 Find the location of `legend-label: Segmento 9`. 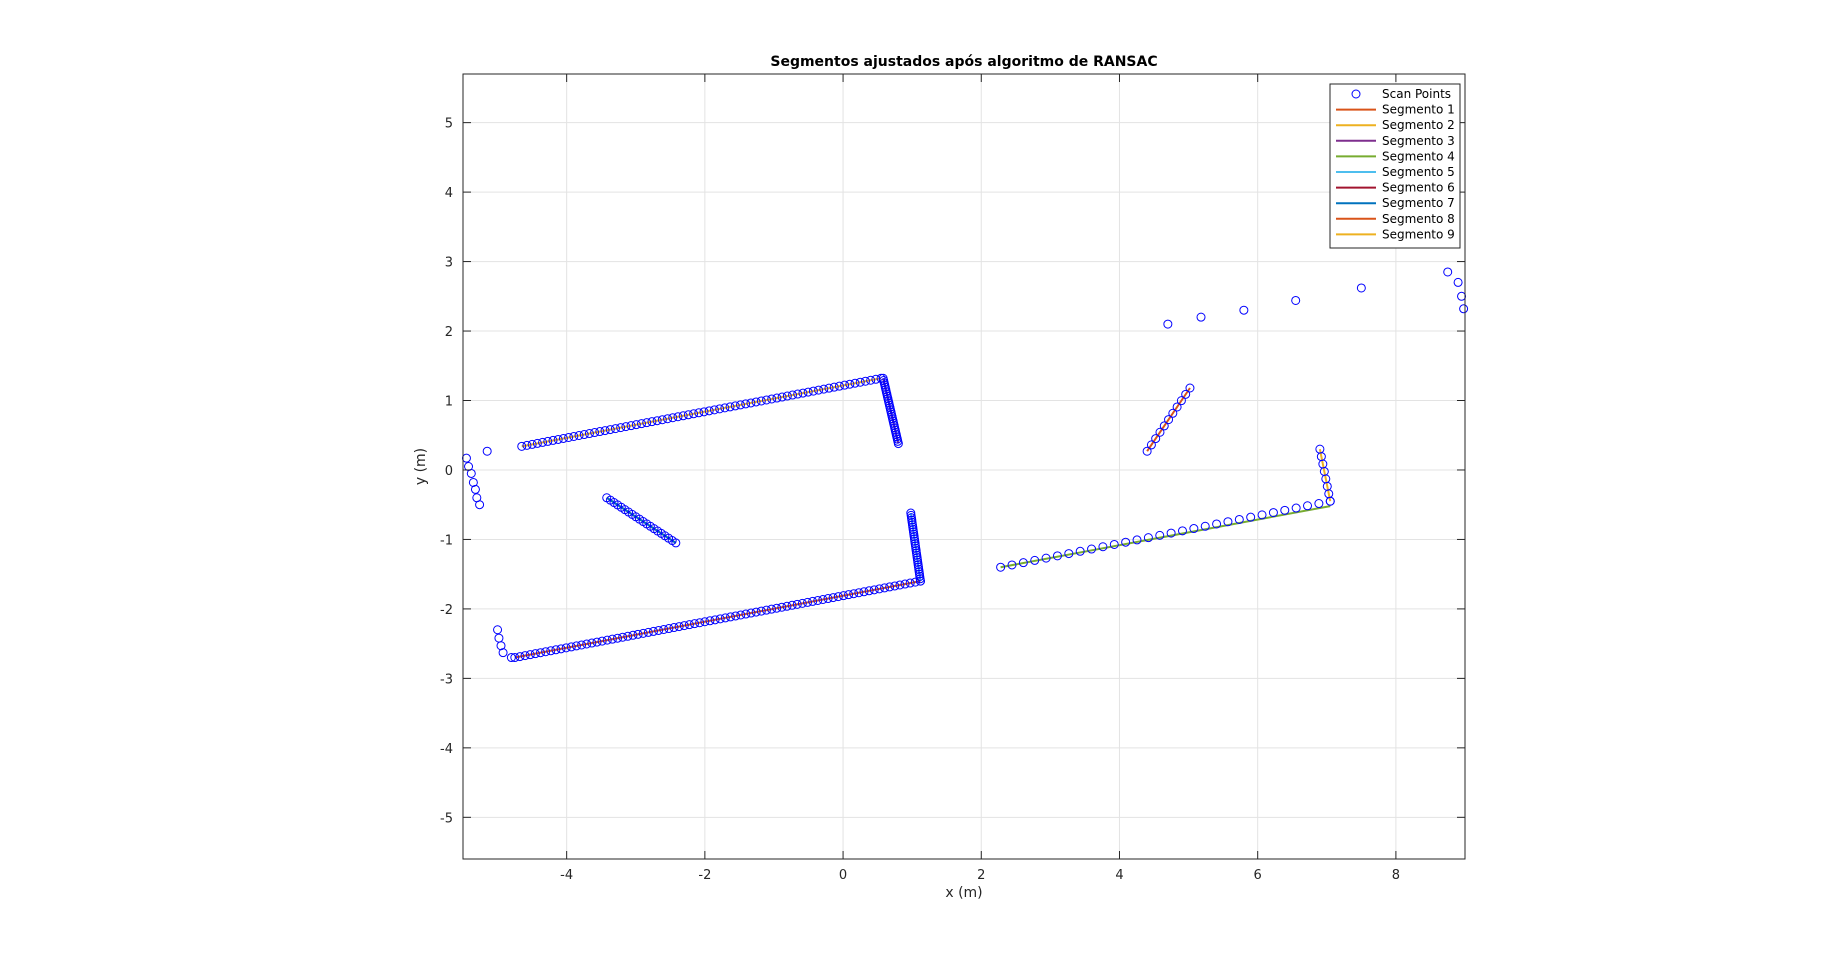

legend-label: Segmento 9 is located at coordinates (1418, 234).